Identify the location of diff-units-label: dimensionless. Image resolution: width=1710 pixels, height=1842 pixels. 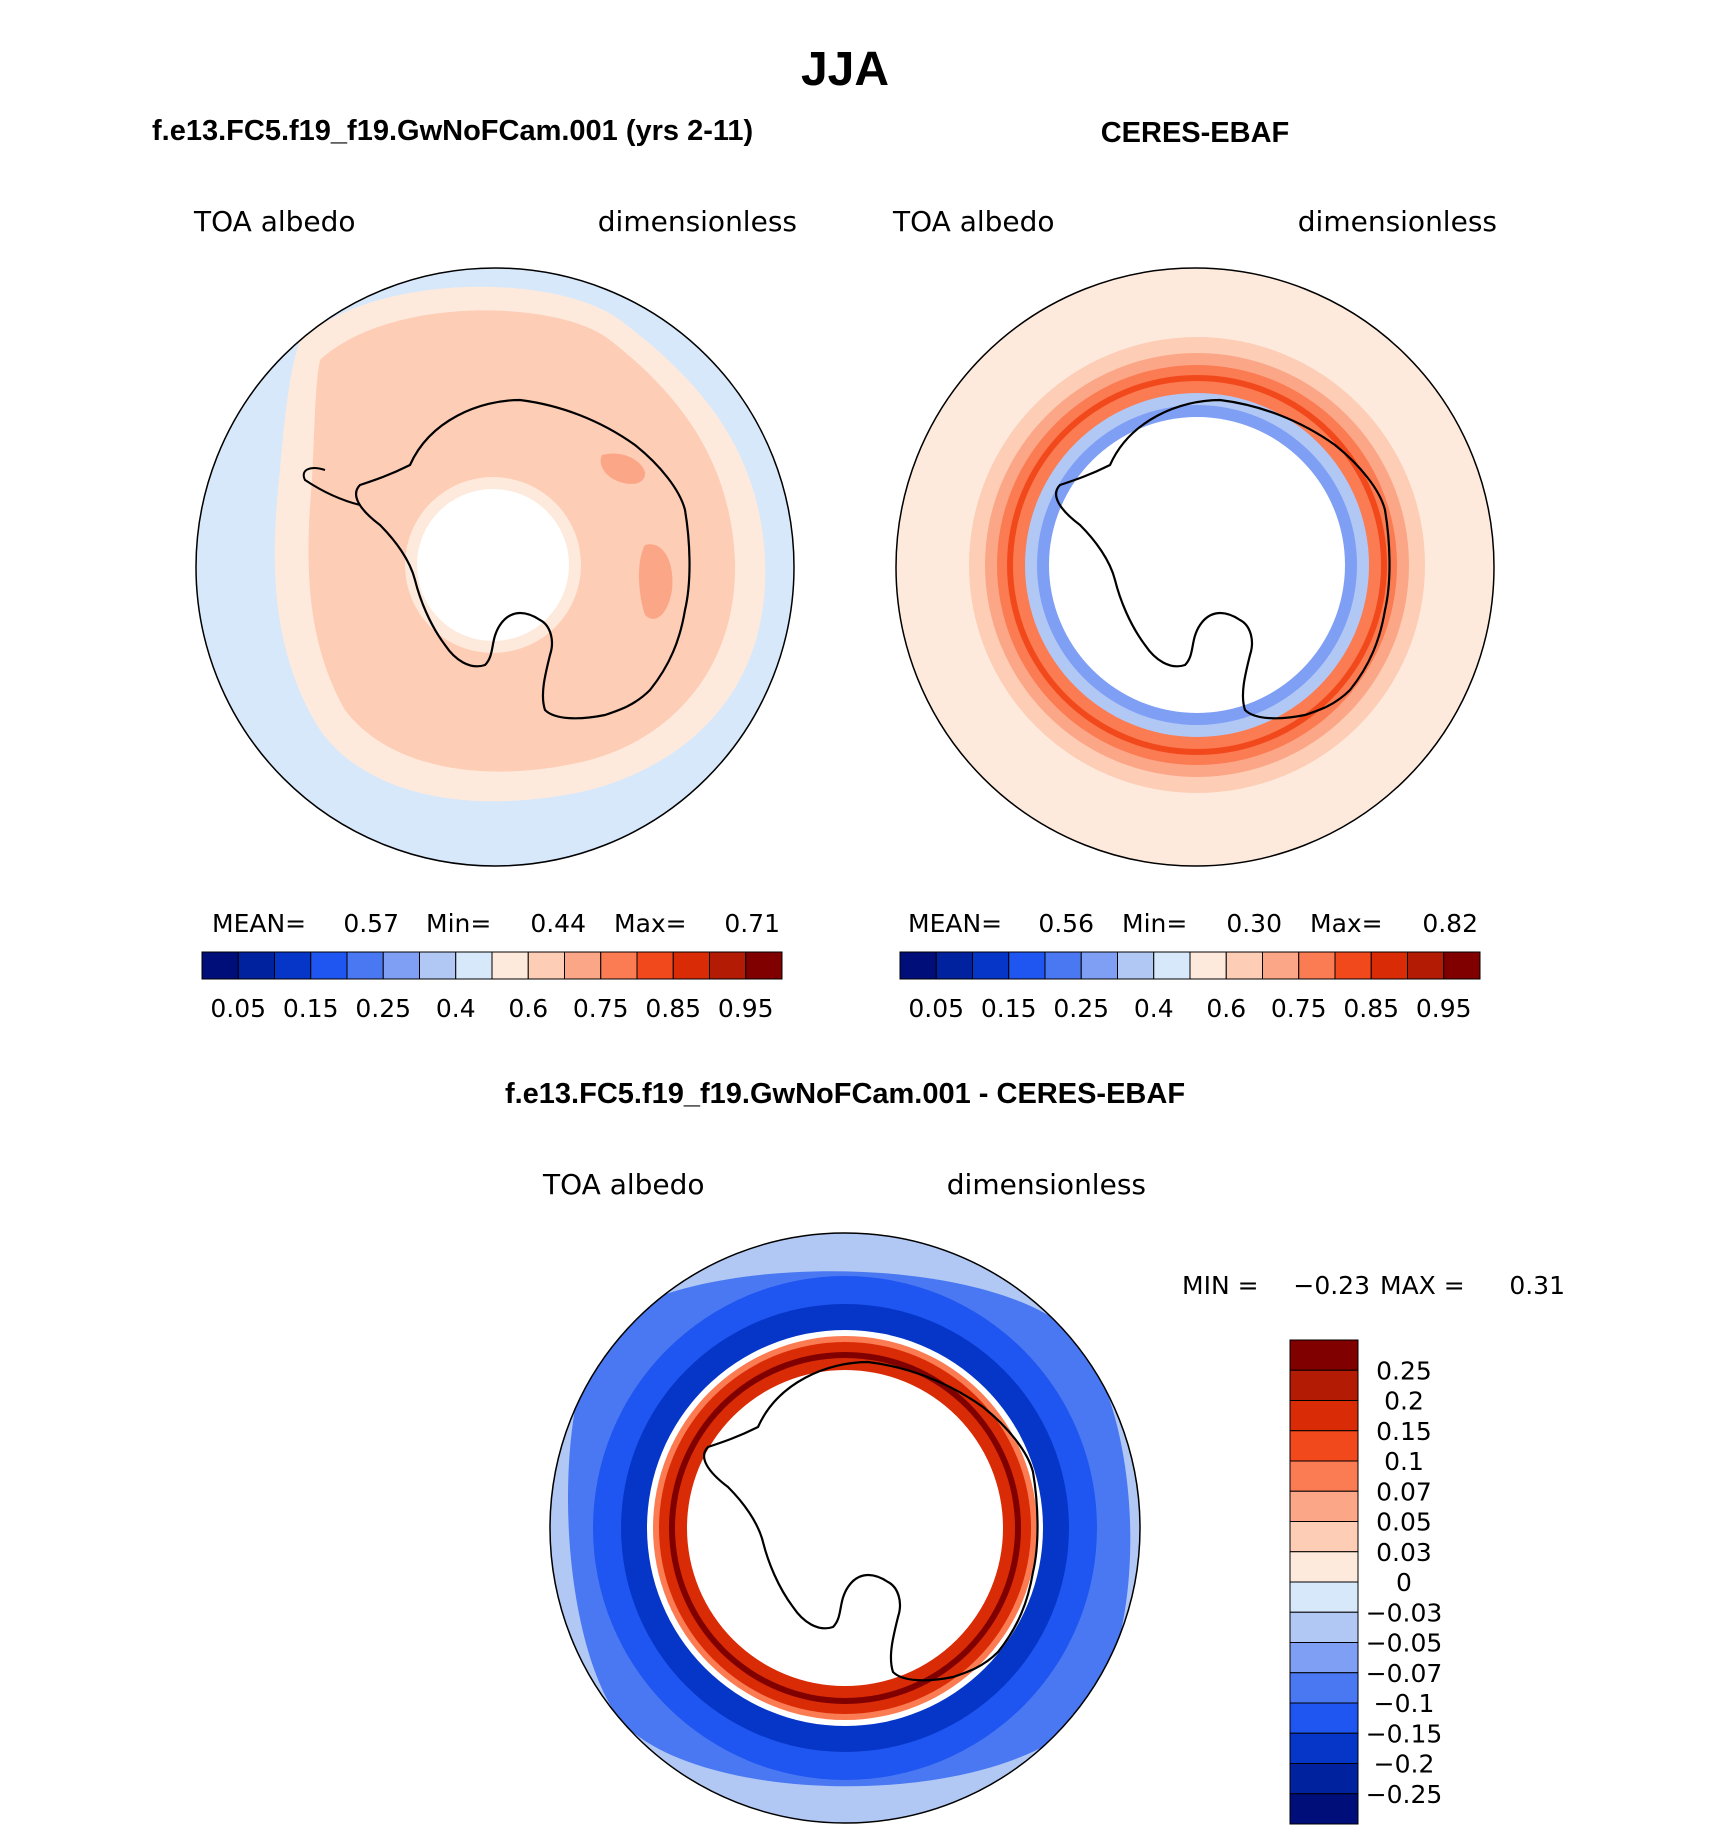
(1046, 1184).